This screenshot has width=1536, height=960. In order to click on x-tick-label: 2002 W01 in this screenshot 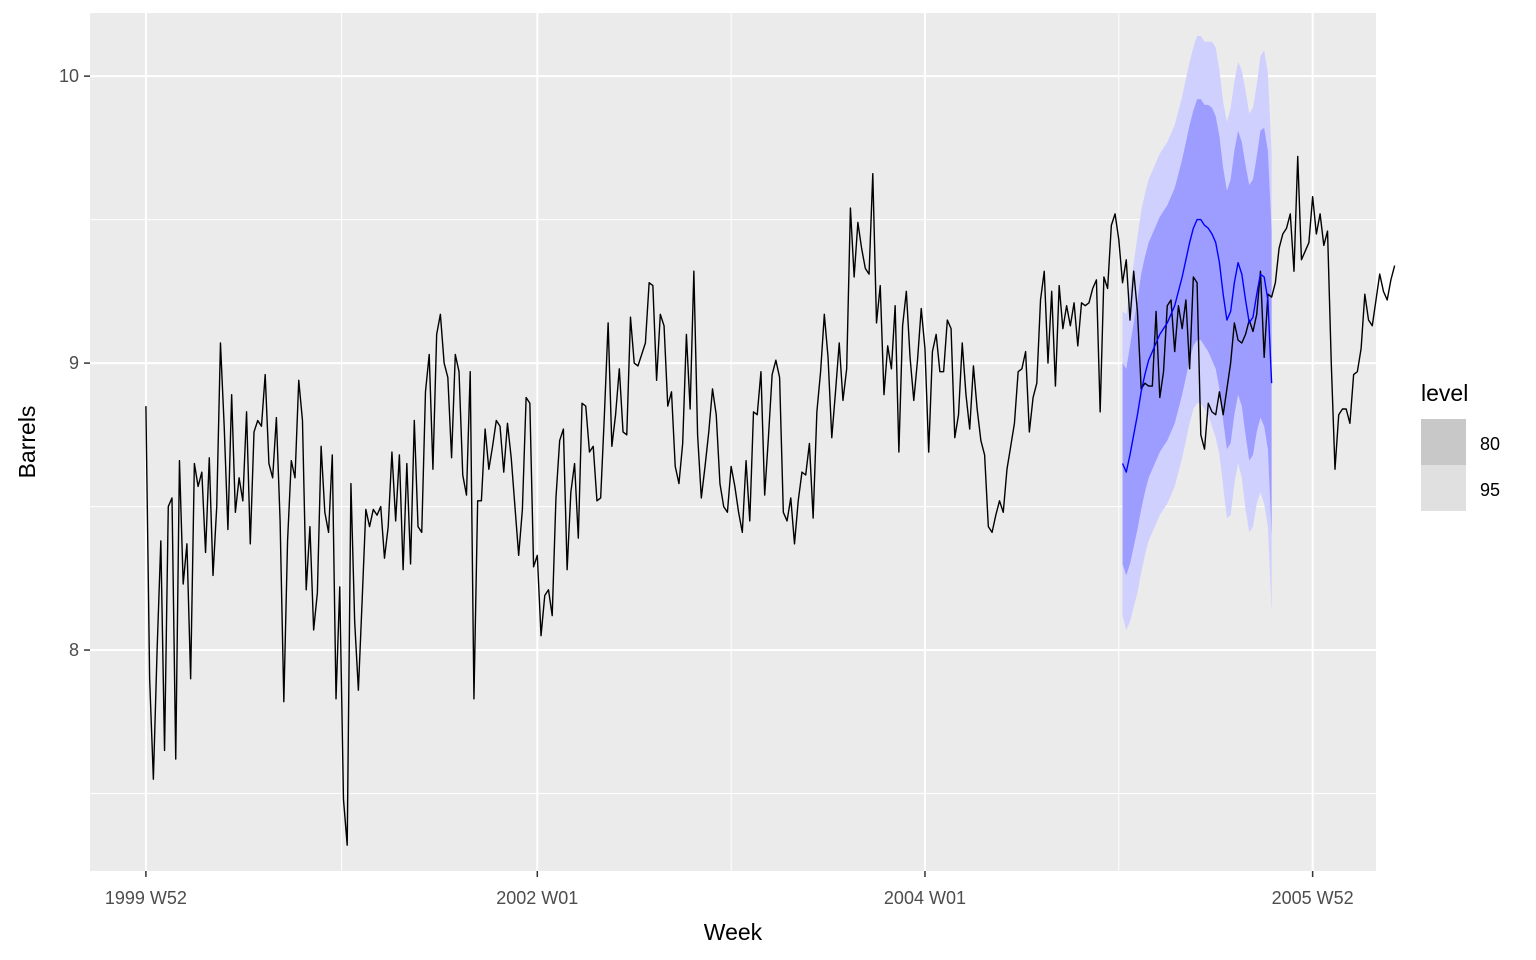, I will do `click(537, 898)`.